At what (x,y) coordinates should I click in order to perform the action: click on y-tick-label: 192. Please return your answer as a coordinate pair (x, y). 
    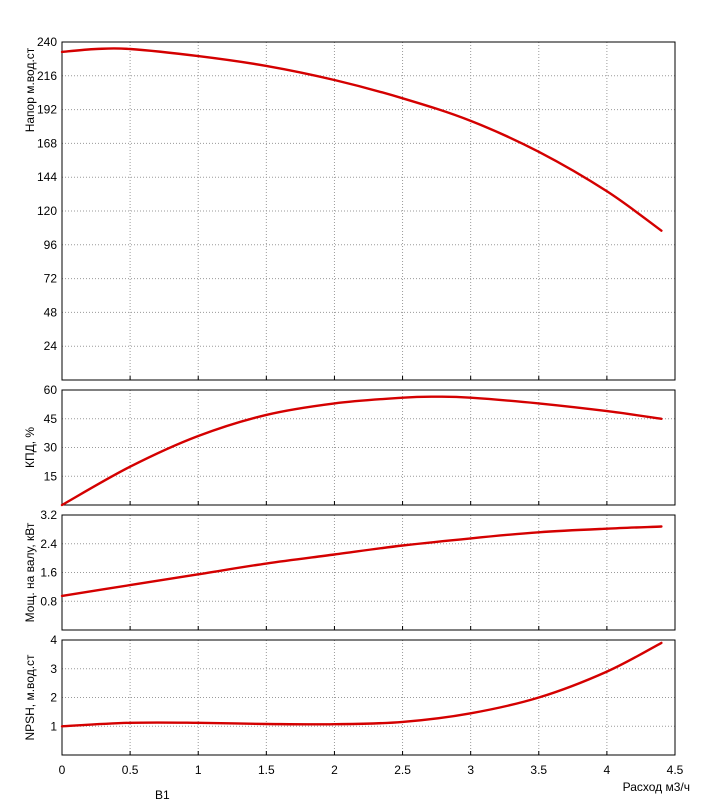
    Looking at the image, I should click on (47, 110).